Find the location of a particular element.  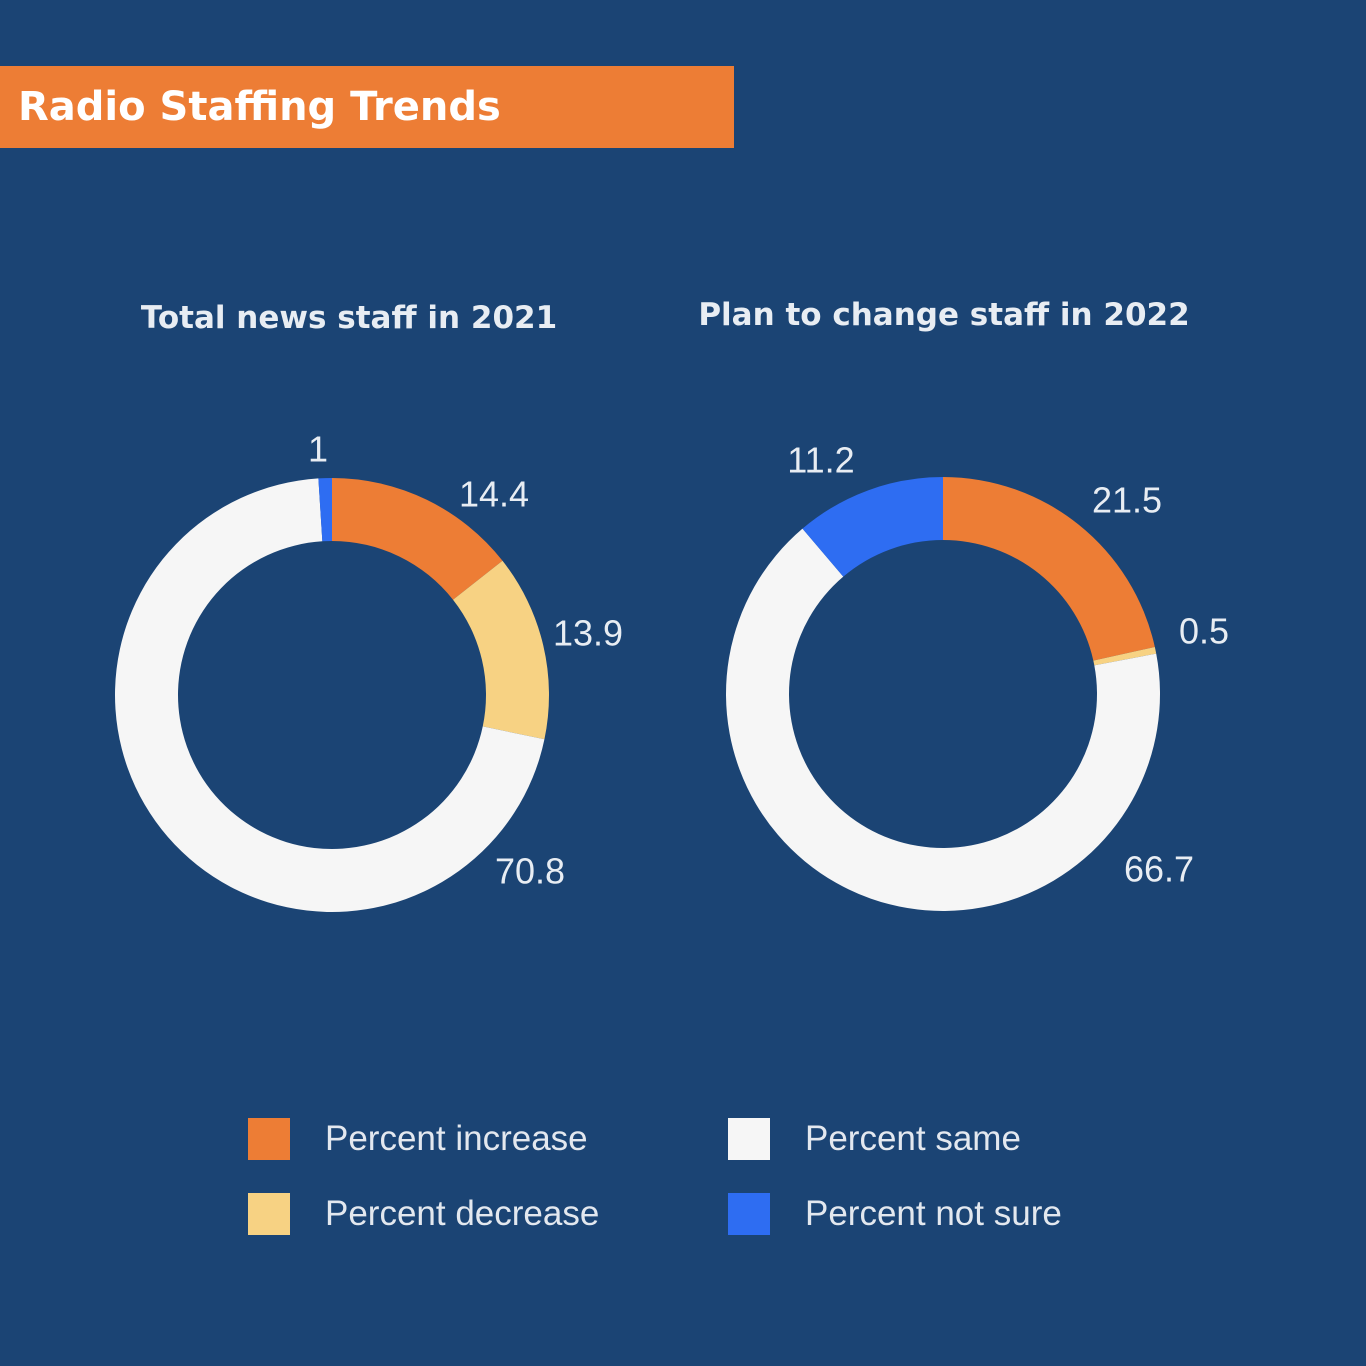

donut-0-slice-percent-same is located at coordinates (329, 695).